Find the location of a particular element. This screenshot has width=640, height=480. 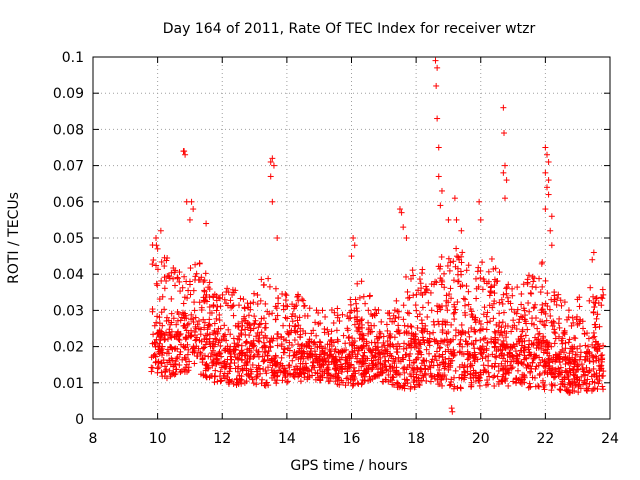

x-tick-label: 20 is located at coordinates (481, 439).